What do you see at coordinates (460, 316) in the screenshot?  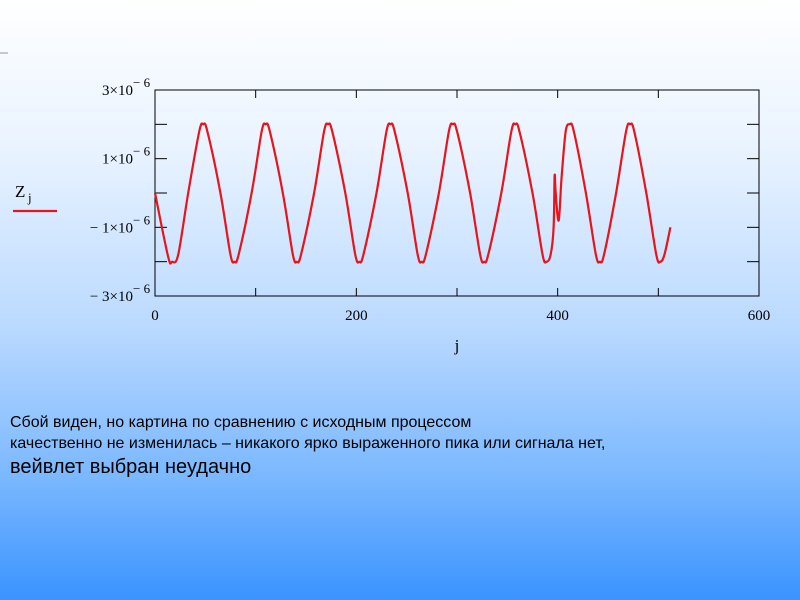 I see `x-tick-labels: 0 200 400 600` at bounding box center [460, 316].